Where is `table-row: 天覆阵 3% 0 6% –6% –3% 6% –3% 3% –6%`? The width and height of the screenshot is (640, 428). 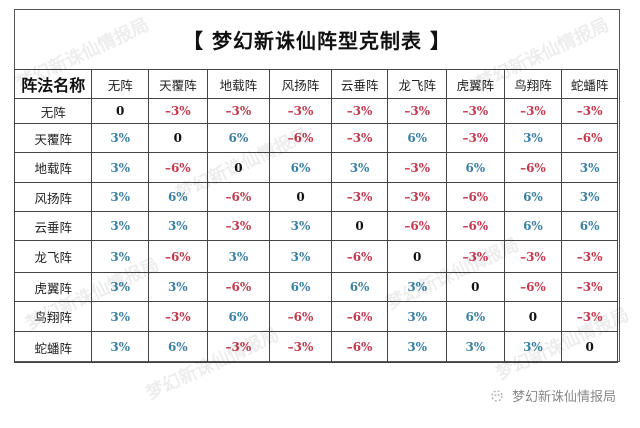 table-row: 天覆阵 3% 0 6% –6% –3% 6% –3% 3% –6% is located at coordinates (315, 138).